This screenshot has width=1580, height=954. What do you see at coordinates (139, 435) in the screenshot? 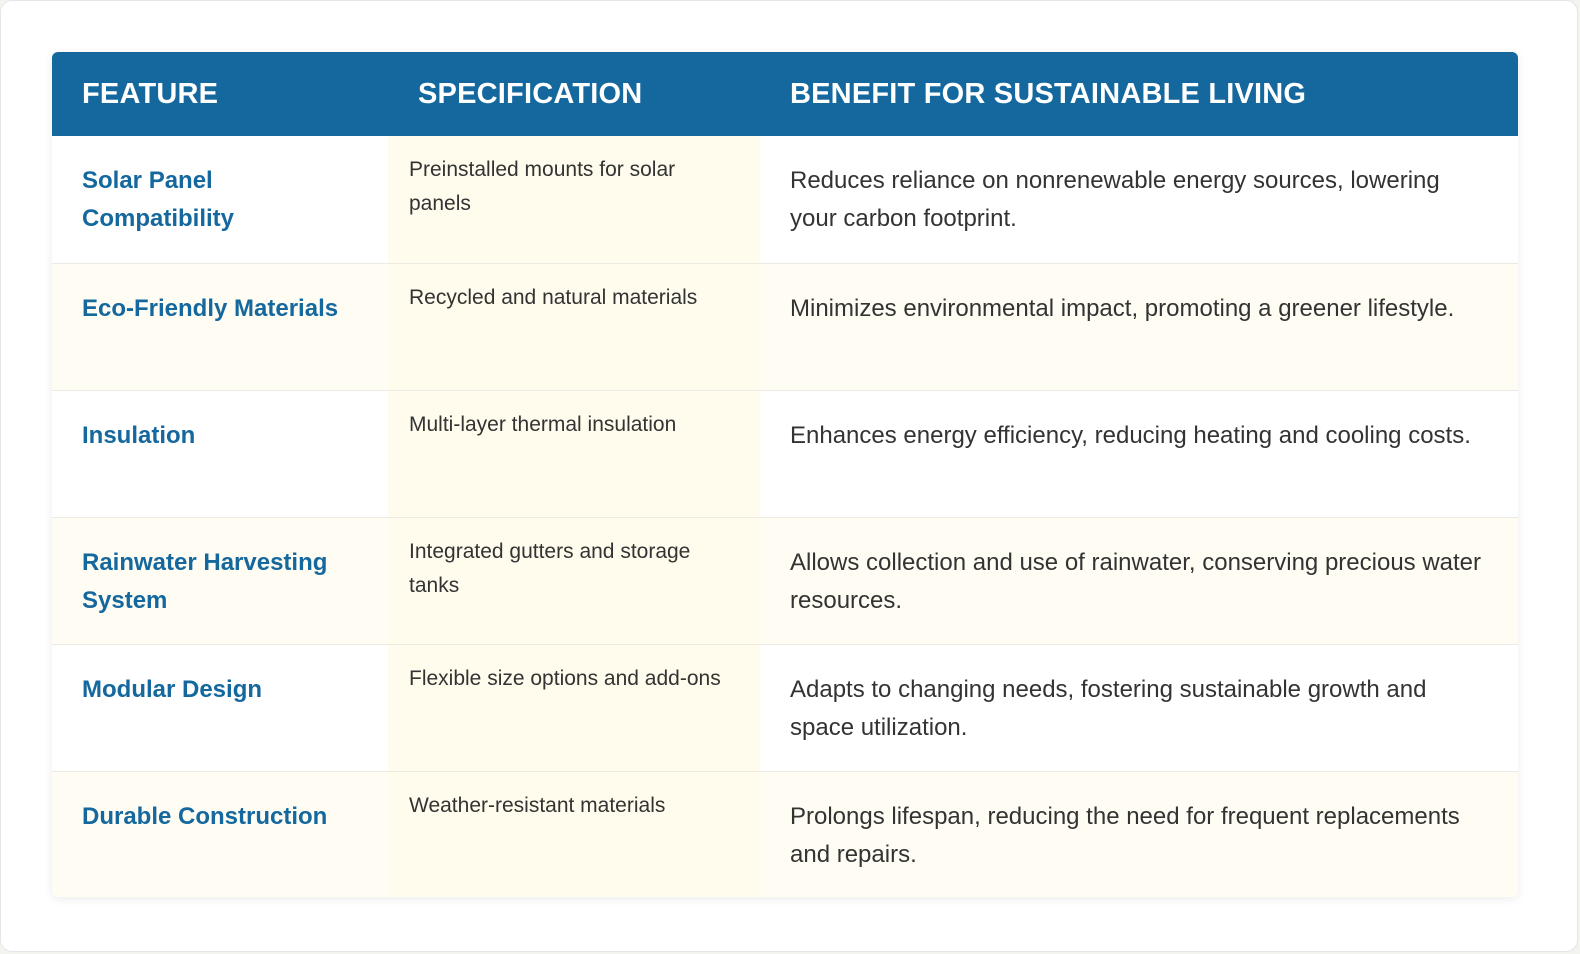
I see `feature-cell: Insulation` at bounding box center [139, 435].